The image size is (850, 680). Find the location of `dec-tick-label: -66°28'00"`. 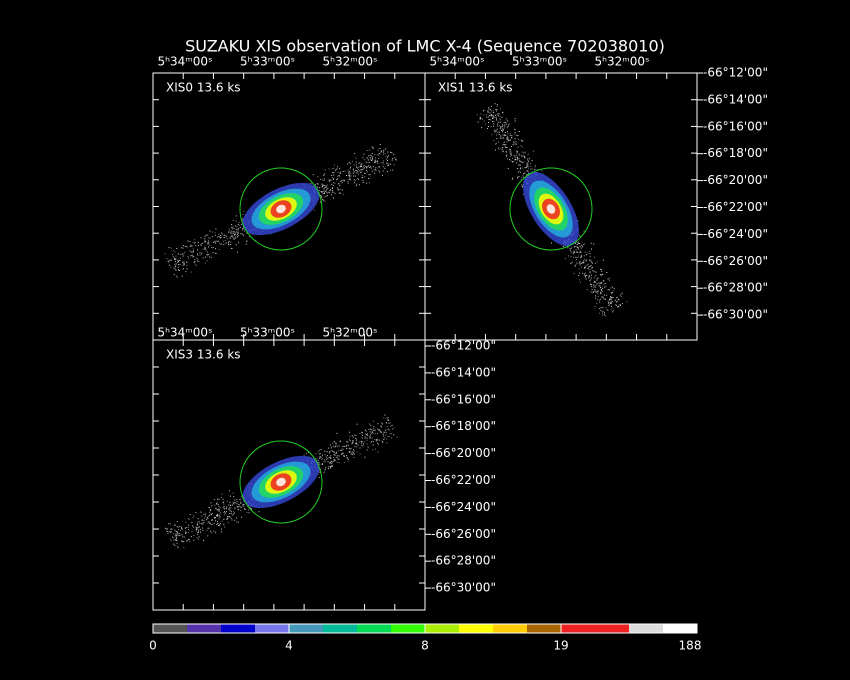

dec-tick-label: -66°28'00" is located at coordinates (735, 288).